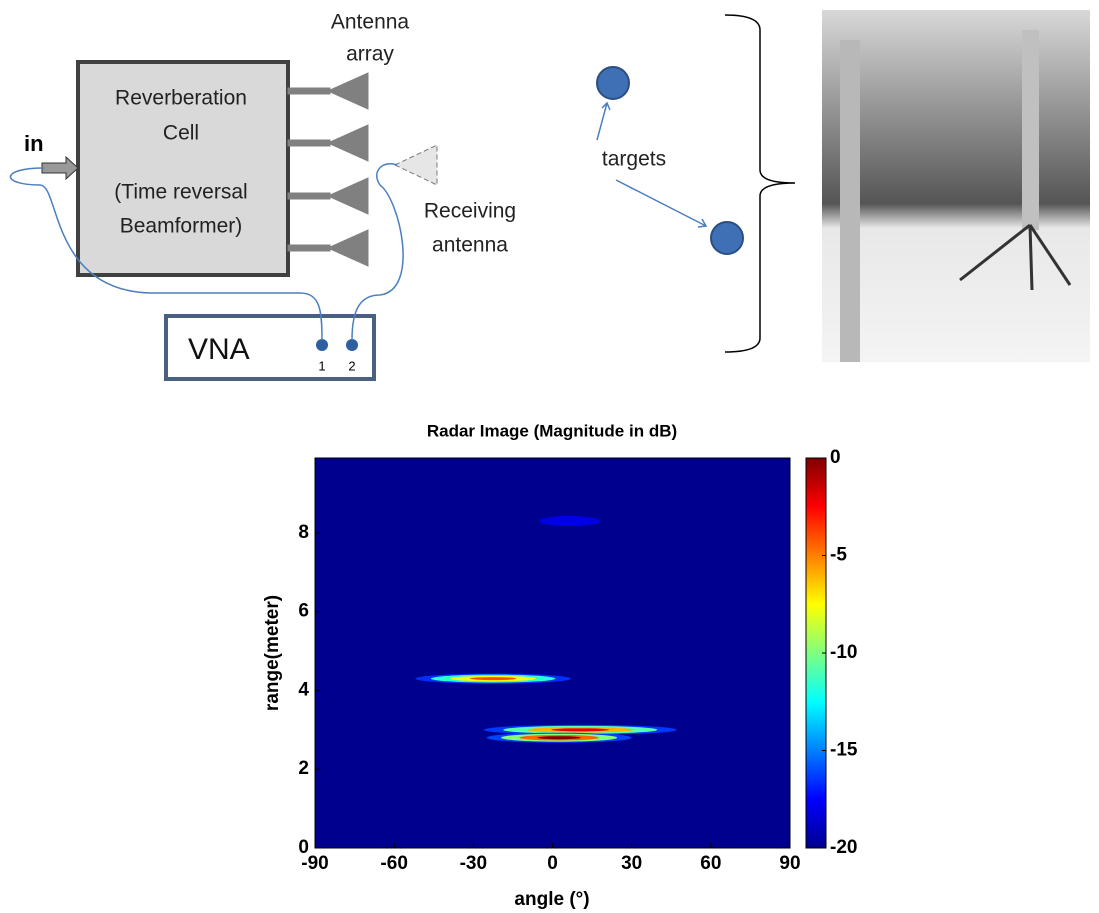  Describe the element at coordinates (760, 183) in the screenshot. I see `brace` at that location.